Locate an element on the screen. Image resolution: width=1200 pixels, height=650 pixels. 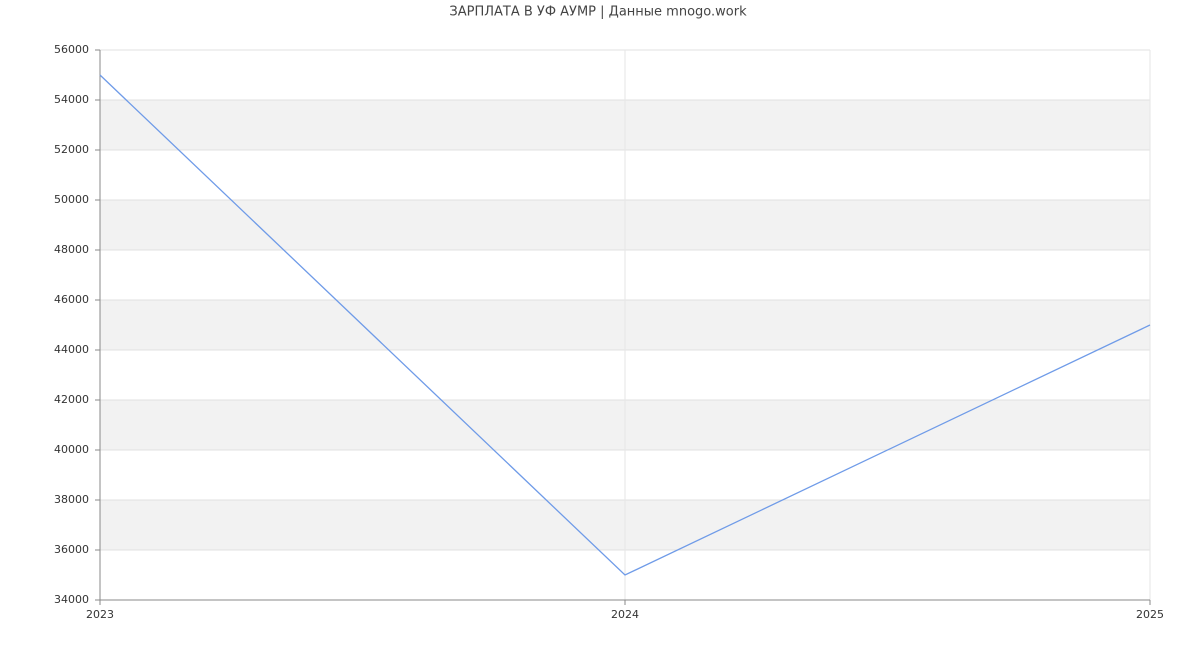
y-tick-label: 38000 is located at coordinates (71, 499).